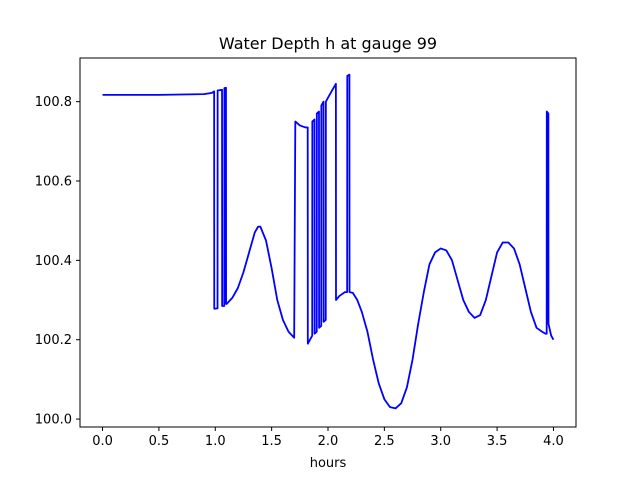 This screenshot has height=480, width=640. What do you see at coordinates (53, 182) in the screenshot?
I see `y-tick-label: 100.6` at bounding box center [53, 182].